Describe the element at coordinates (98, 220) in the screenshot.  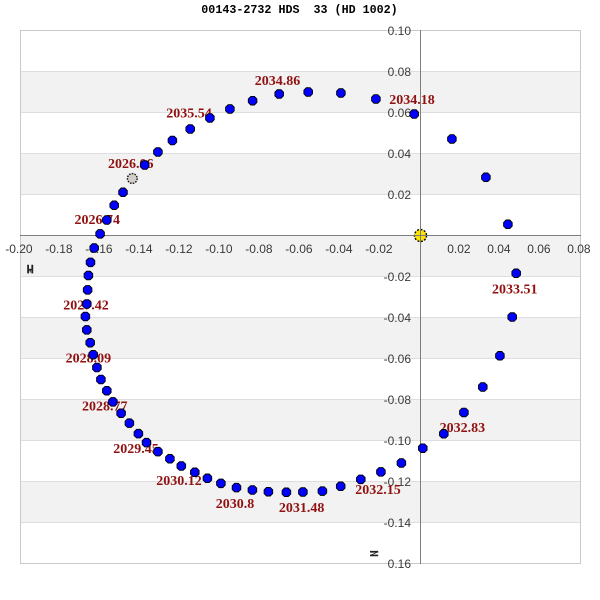
I see `svg-text: 2026.74` at that location.